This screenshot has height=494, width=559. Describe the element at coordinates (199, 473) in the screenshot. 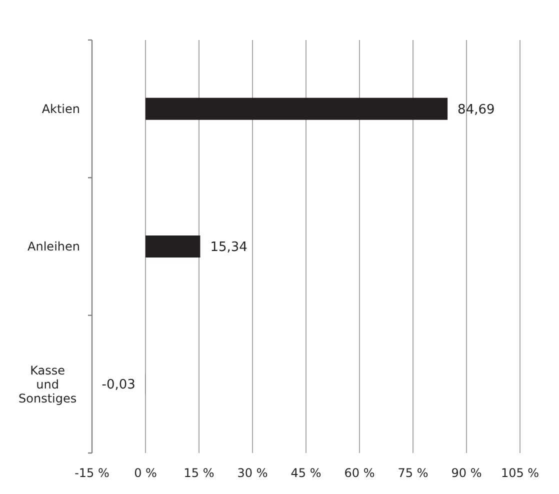

I see `x-tick-label: 15 %` at that location.